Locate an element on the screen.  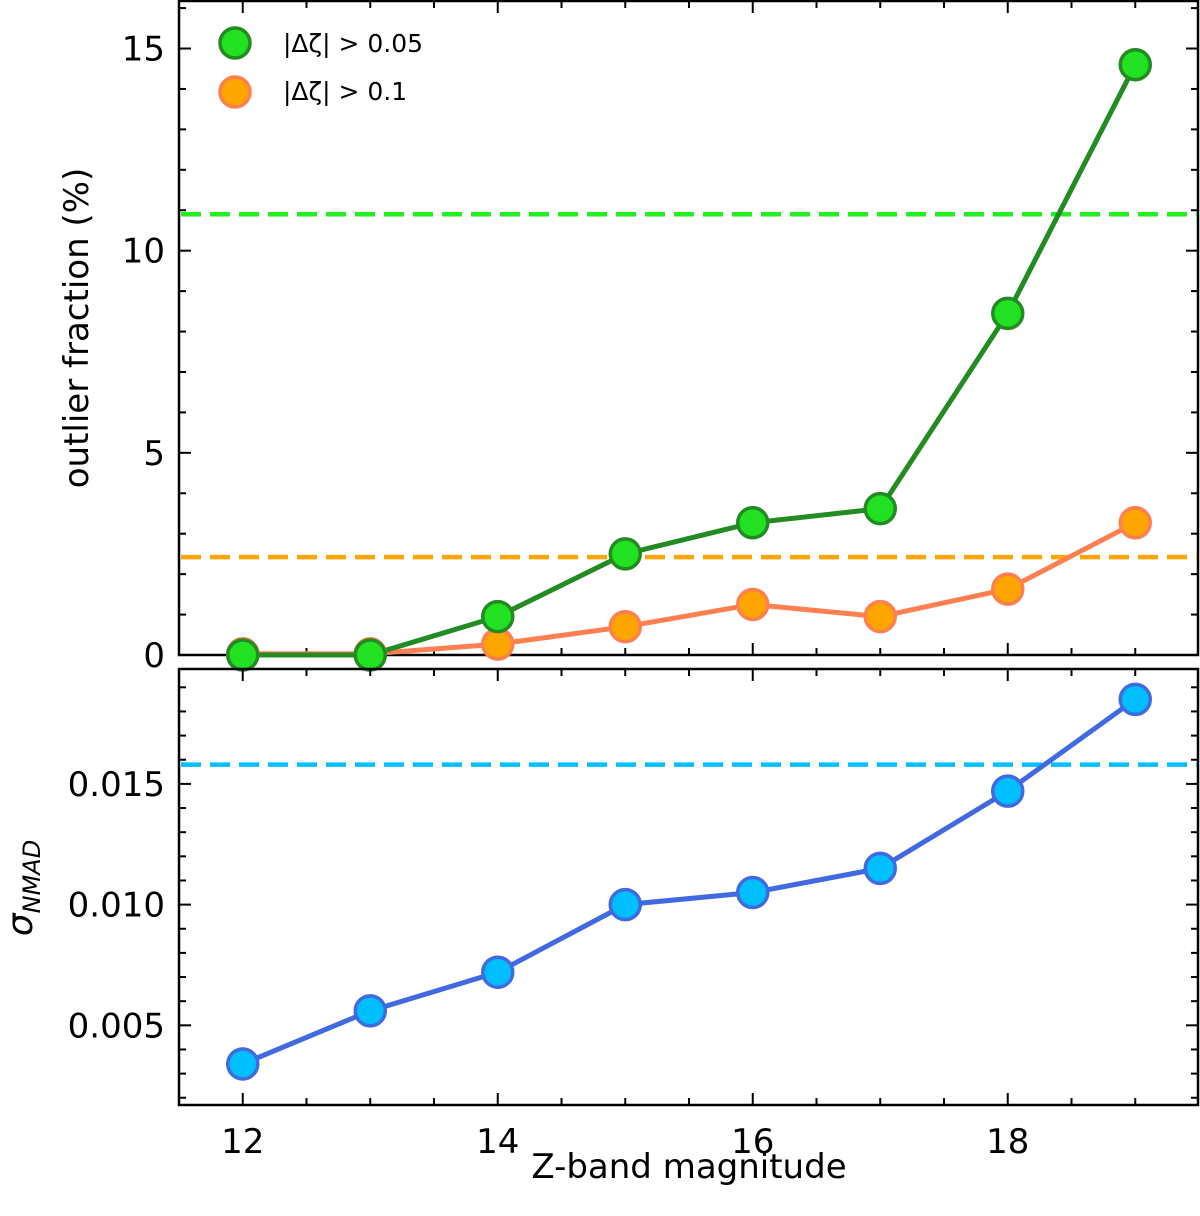
x-tick-label: 14 is located at coordinates (497, 1142).